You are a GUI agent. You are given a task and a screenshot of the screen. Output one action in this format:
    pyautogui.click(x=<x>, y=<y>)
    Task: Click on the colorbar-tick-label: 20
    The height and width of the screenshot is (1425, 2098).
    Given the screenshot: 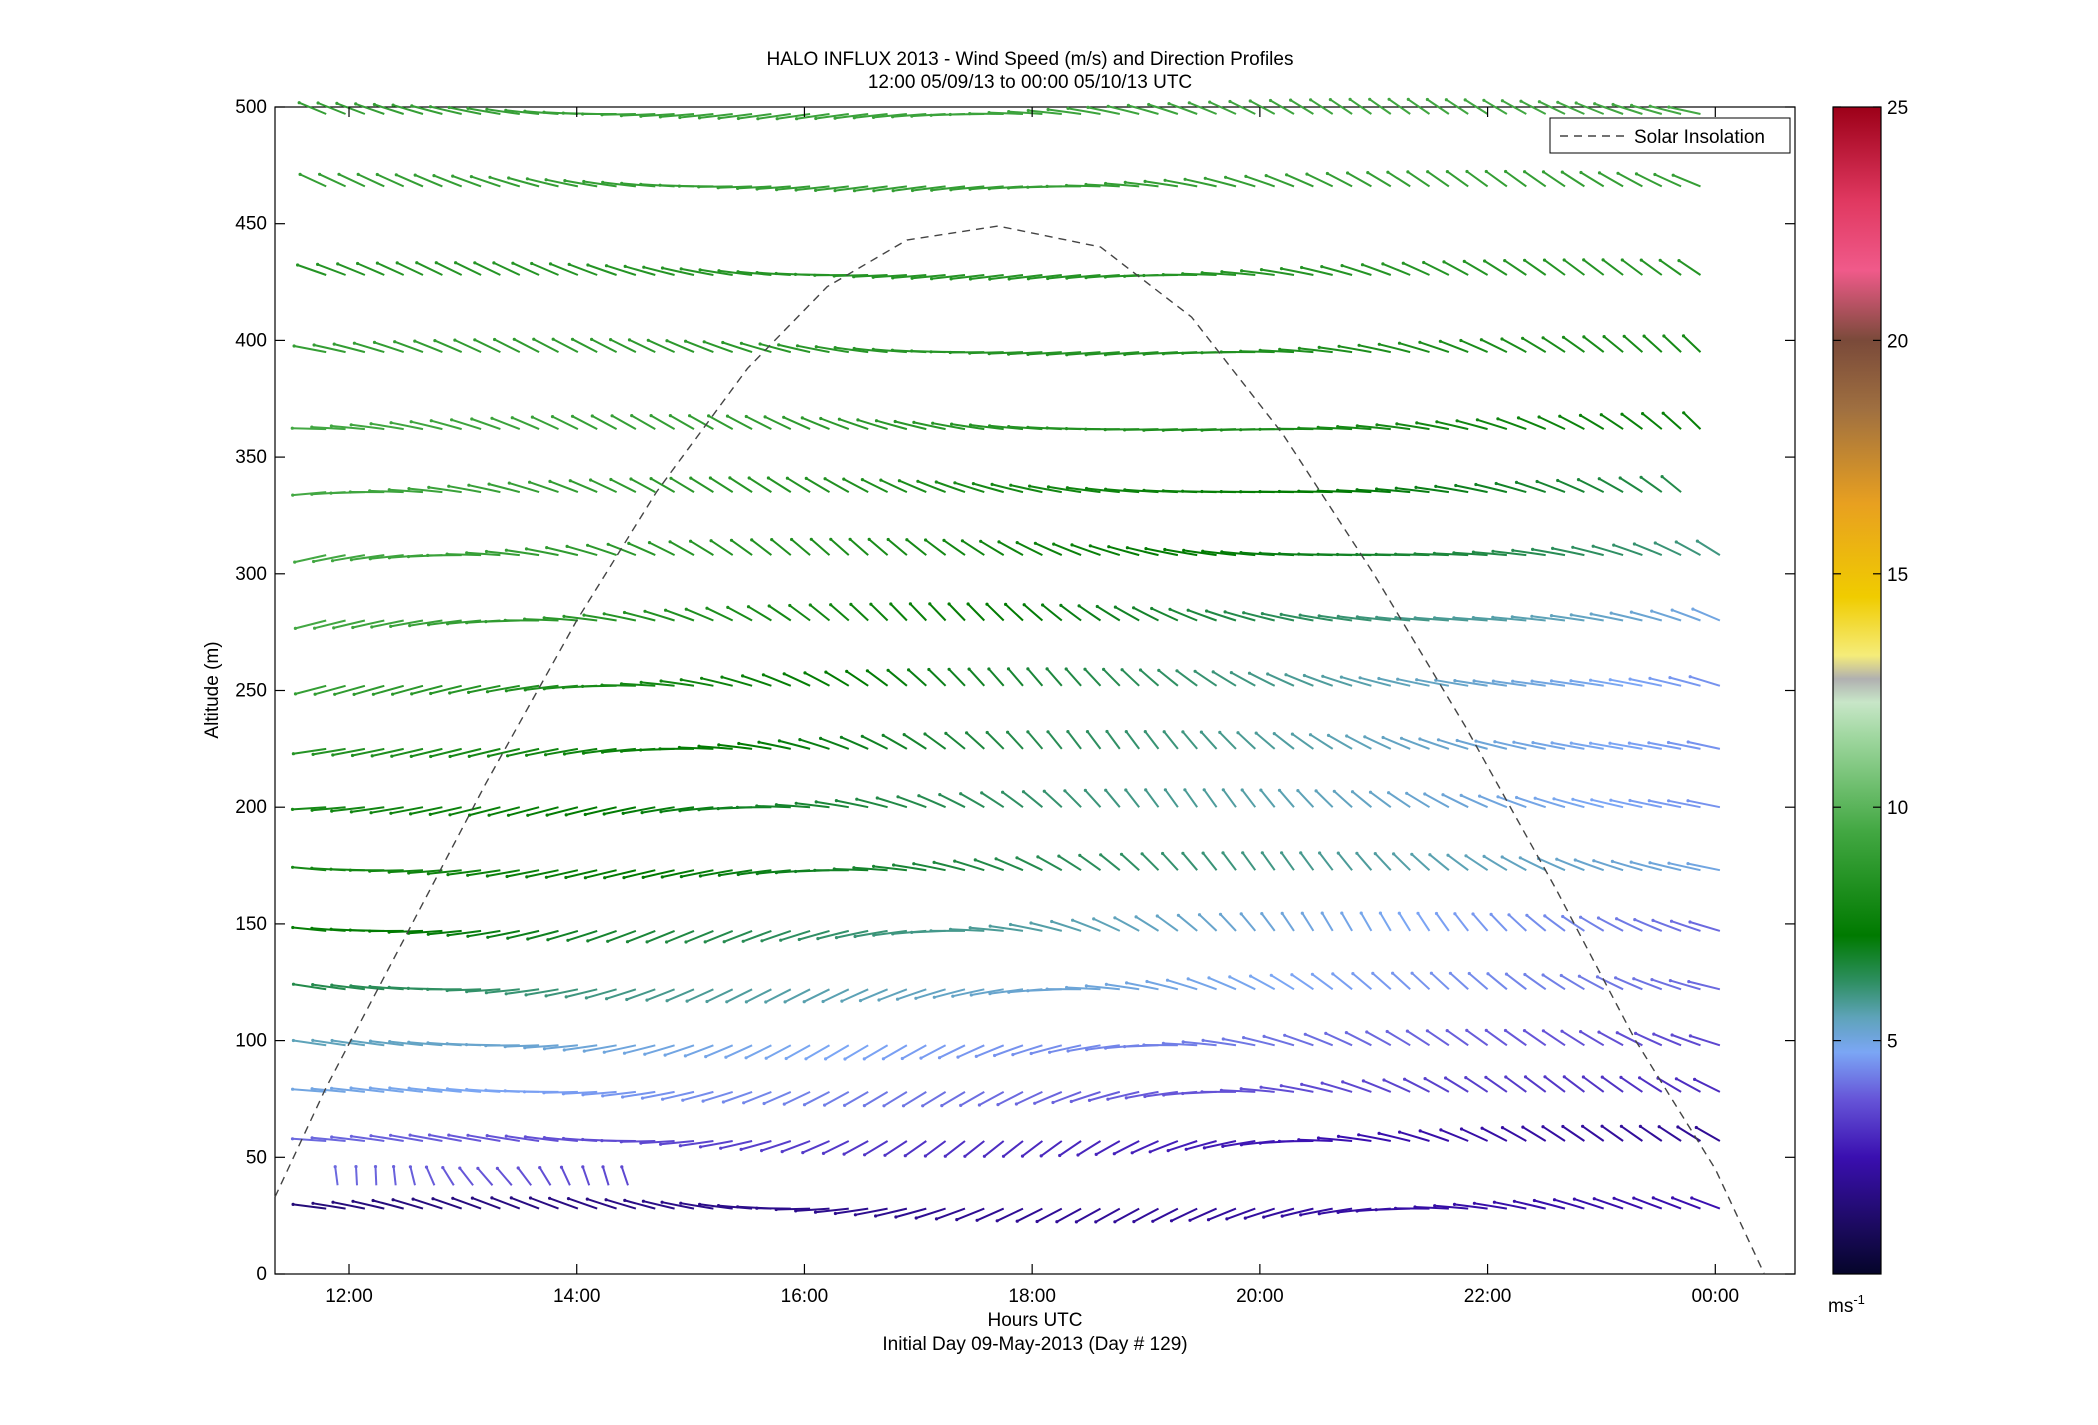 What is the action you would take?
    pyautogui.click(x=1897, y=341)
    